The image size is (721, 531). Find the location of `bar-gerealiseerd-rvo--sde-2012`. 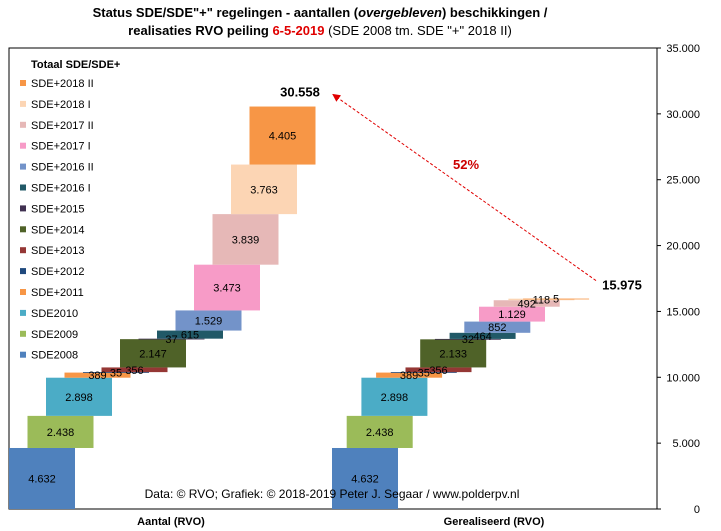

bar-gerealiseerd-rvo--sde-2012 is located at coordinates (423, 372).